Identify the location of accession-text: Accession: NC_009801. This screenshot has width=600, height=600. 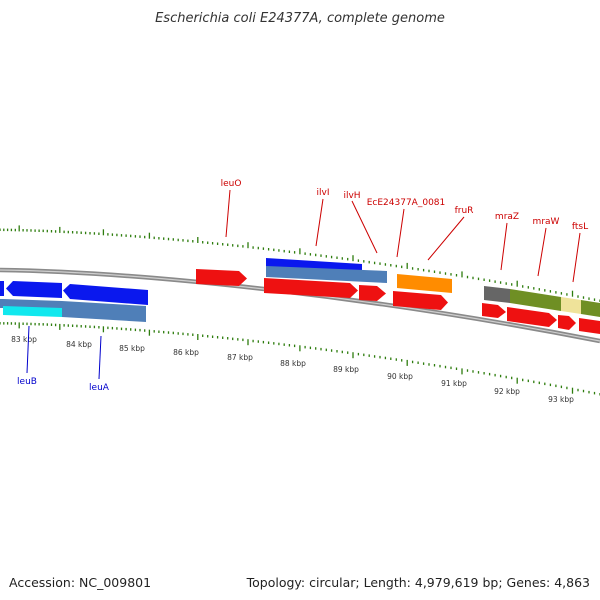
(80, 582).